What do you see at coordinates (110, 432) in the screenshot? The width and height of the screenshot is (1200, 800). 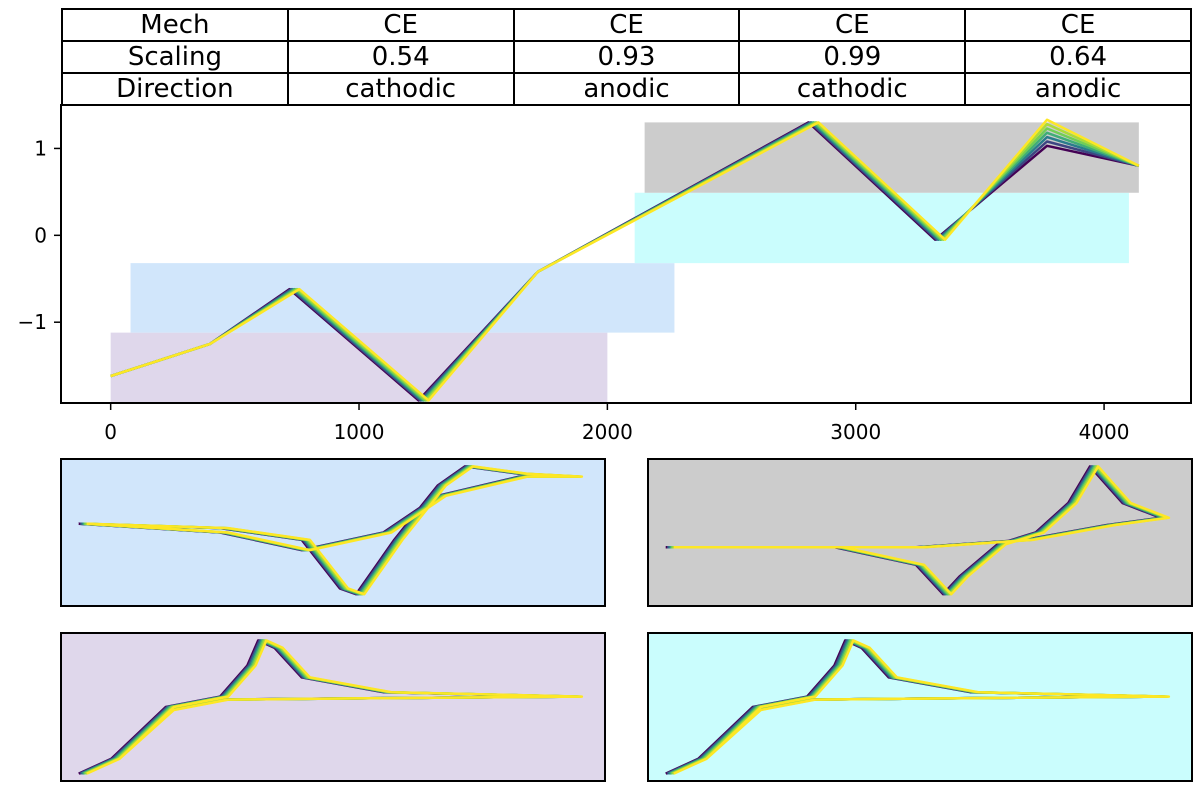 I see `x-tick-label: 0` at bounding box center [110, 432].